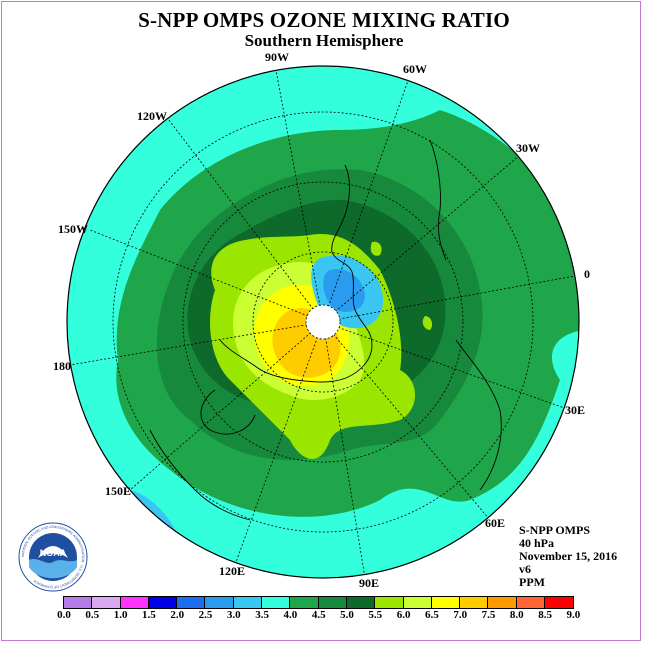 The width and height of the screenshot is (648, 648). I want to click on info-date: November 15, 2016, so click(568, 556).